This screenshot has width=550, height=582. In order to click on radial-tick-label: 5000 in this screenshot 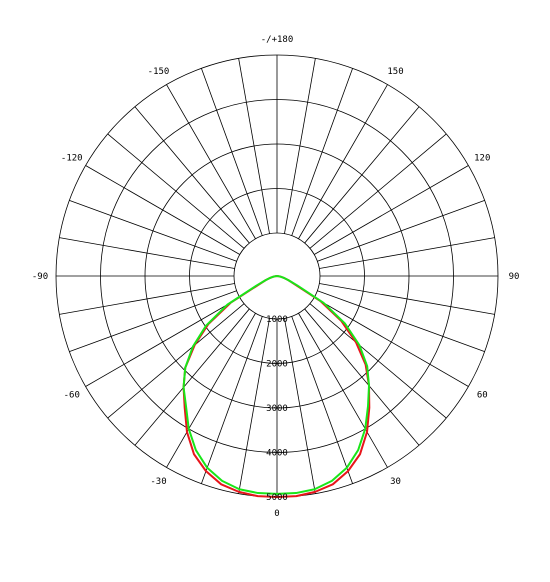, I will do `click(277, 498)`.